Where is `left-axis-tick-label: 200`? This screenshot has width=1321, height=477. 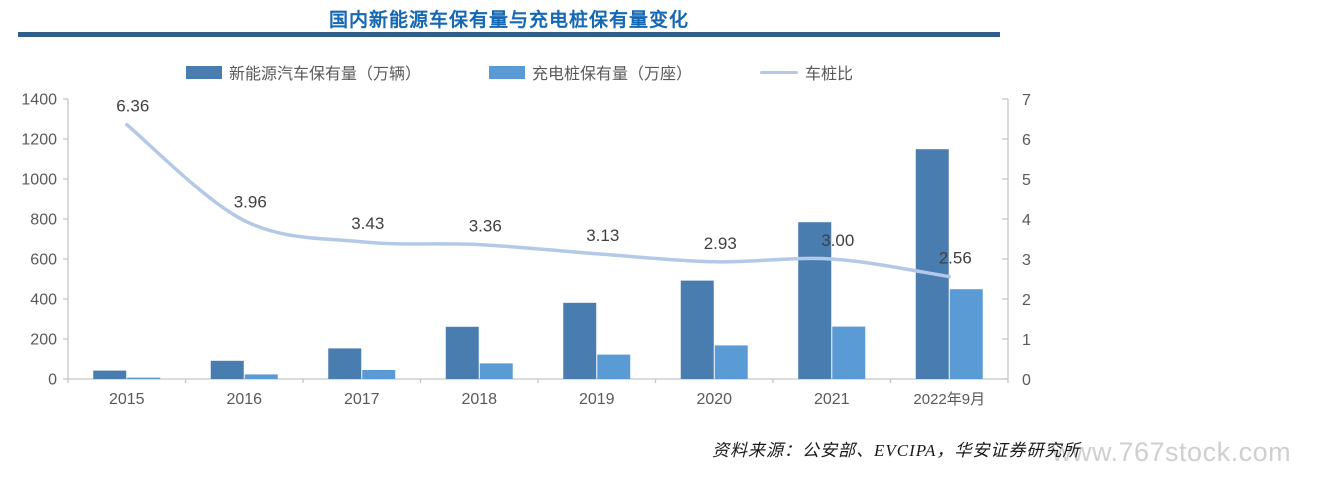 left-axis-tick-label: 200 is located at coordinates (43, 340).